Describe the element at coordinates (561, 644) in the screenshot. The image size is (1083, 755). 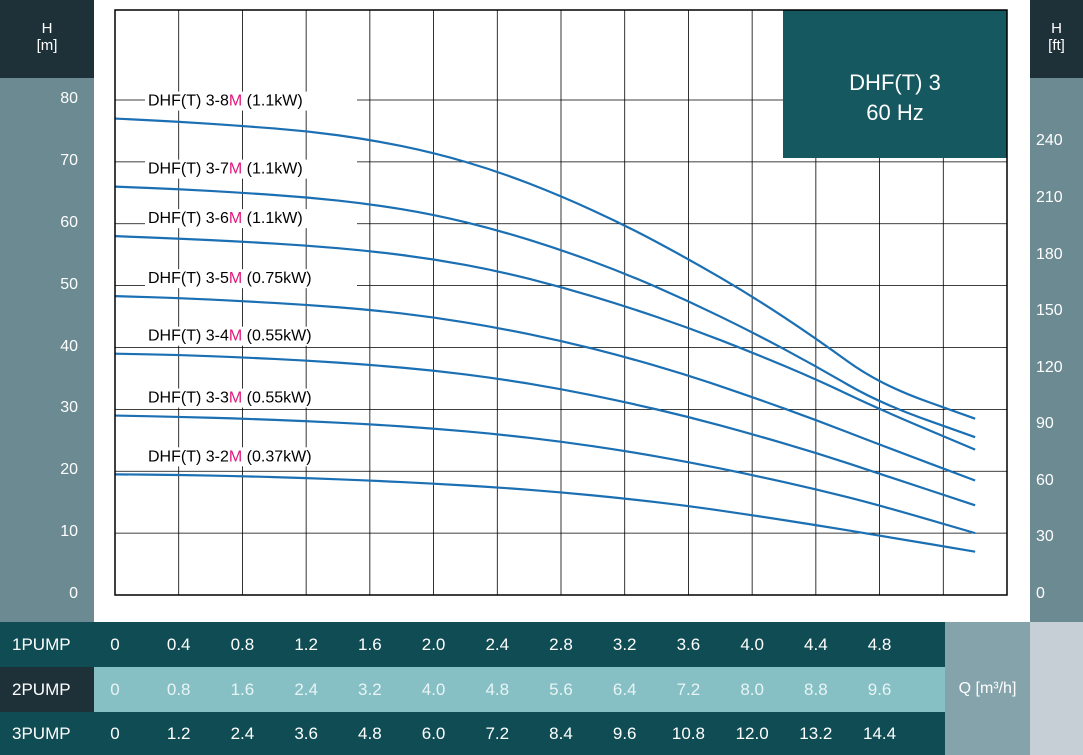
I see `flow-cell: 2.8` at that location.